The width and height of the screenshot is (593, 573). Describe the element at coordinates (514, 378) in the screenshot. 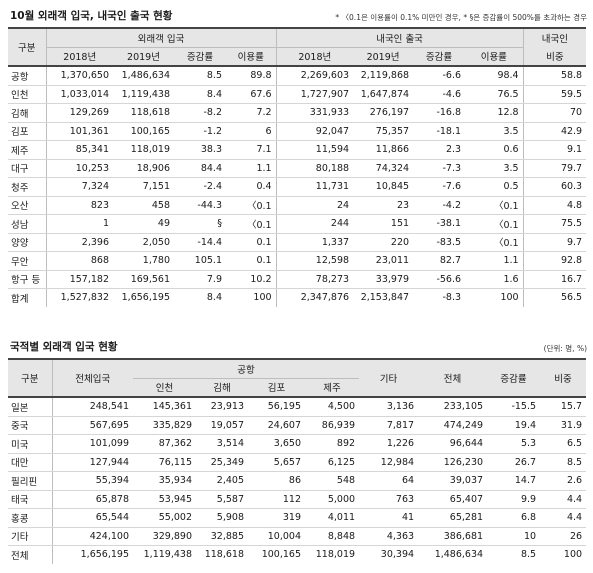

I see `col-header-change: 증감률` at that location.